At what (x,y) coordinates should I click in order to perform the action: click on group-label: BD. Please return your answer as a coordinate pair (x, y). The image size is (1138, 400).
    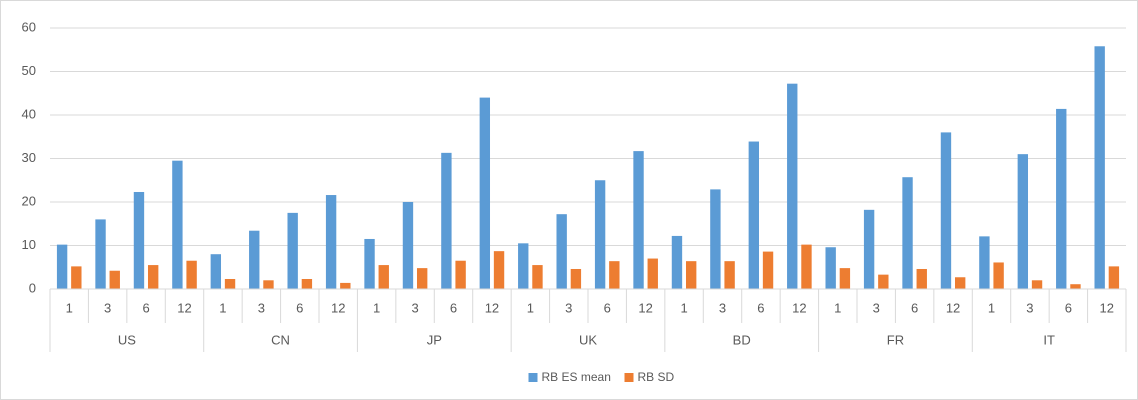
    Looking at the image, I should click on (742, 339).